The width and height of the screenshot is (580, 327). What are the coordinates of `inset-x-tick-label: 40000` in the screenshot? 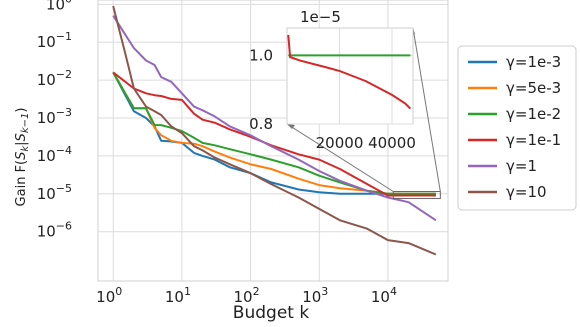 It's located at (392, 143).